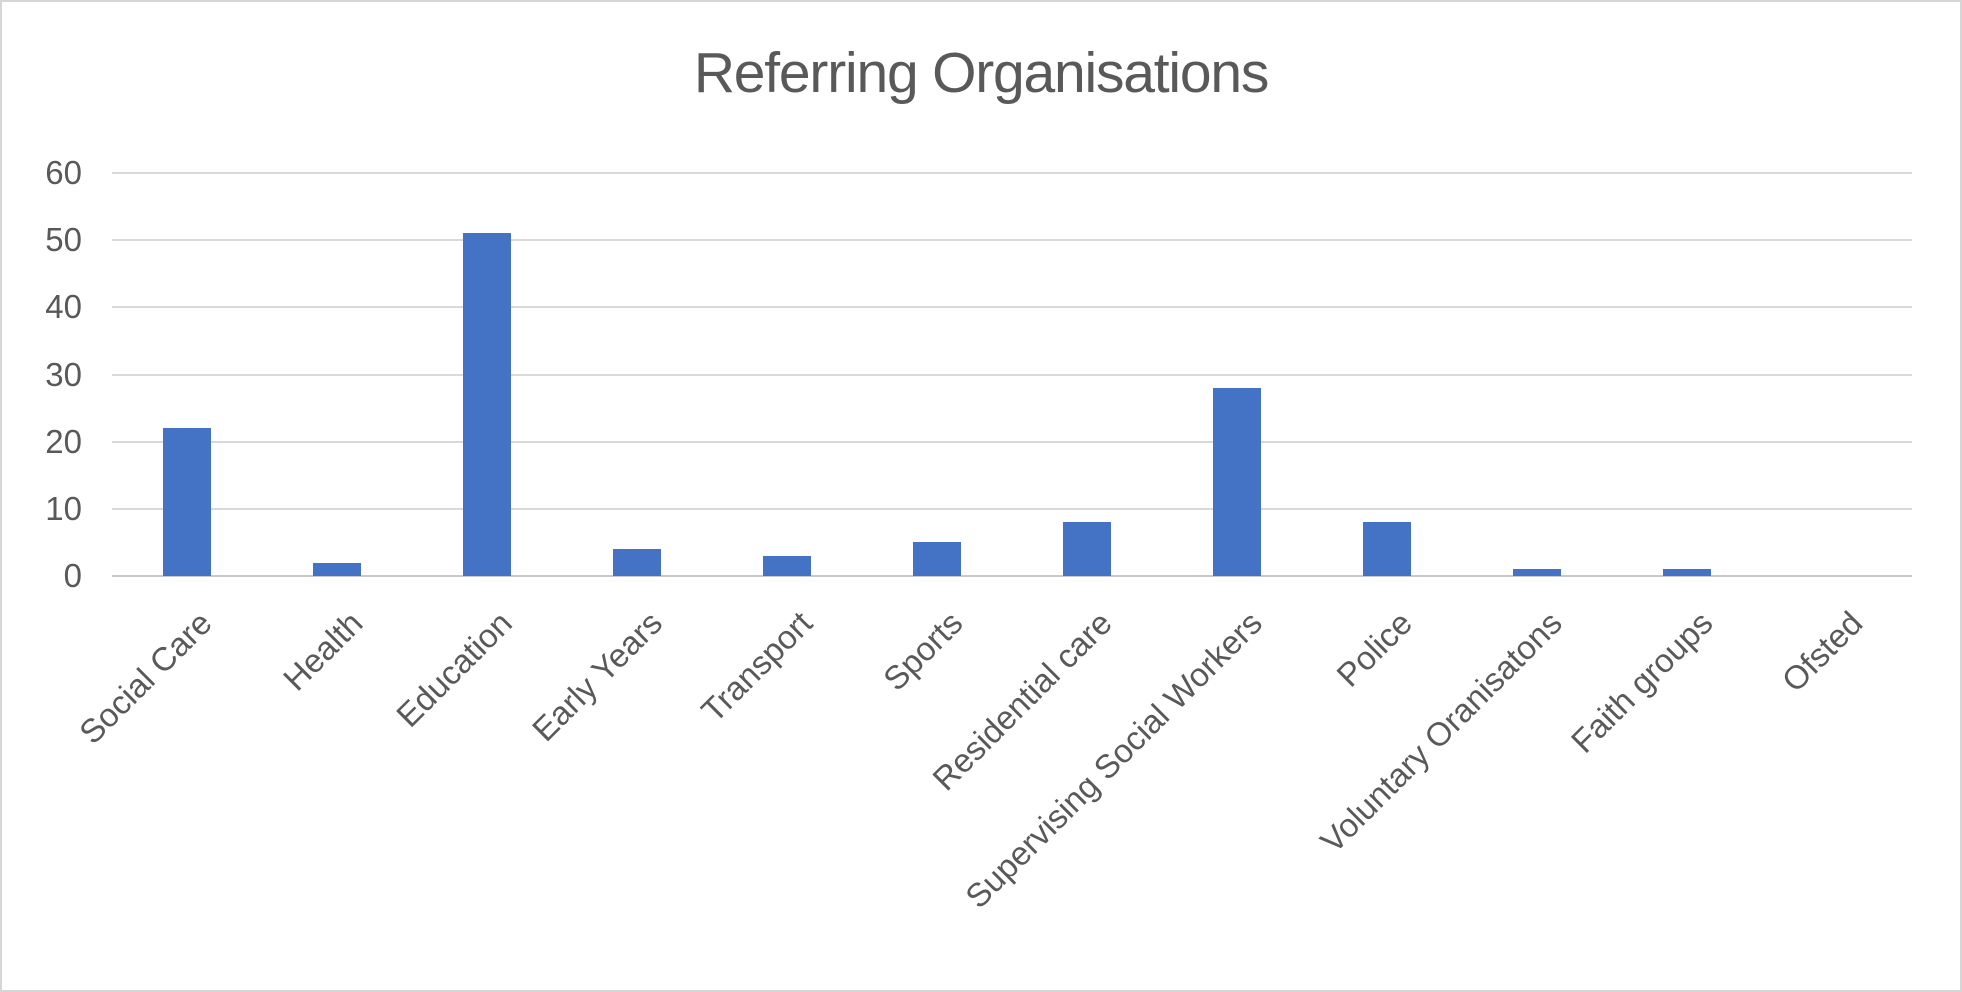 The image size is (1962, 992). Describe the element at coordinates (63, 374) in the screenshot. I see `y-tick-label-30: 30` at that location.